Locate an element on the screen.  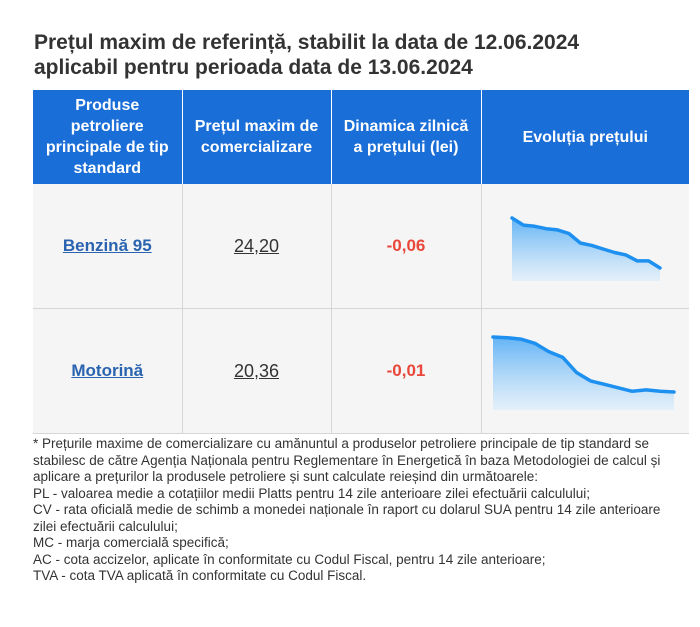
sparkline-motorina is located at coordinates (583, 372).